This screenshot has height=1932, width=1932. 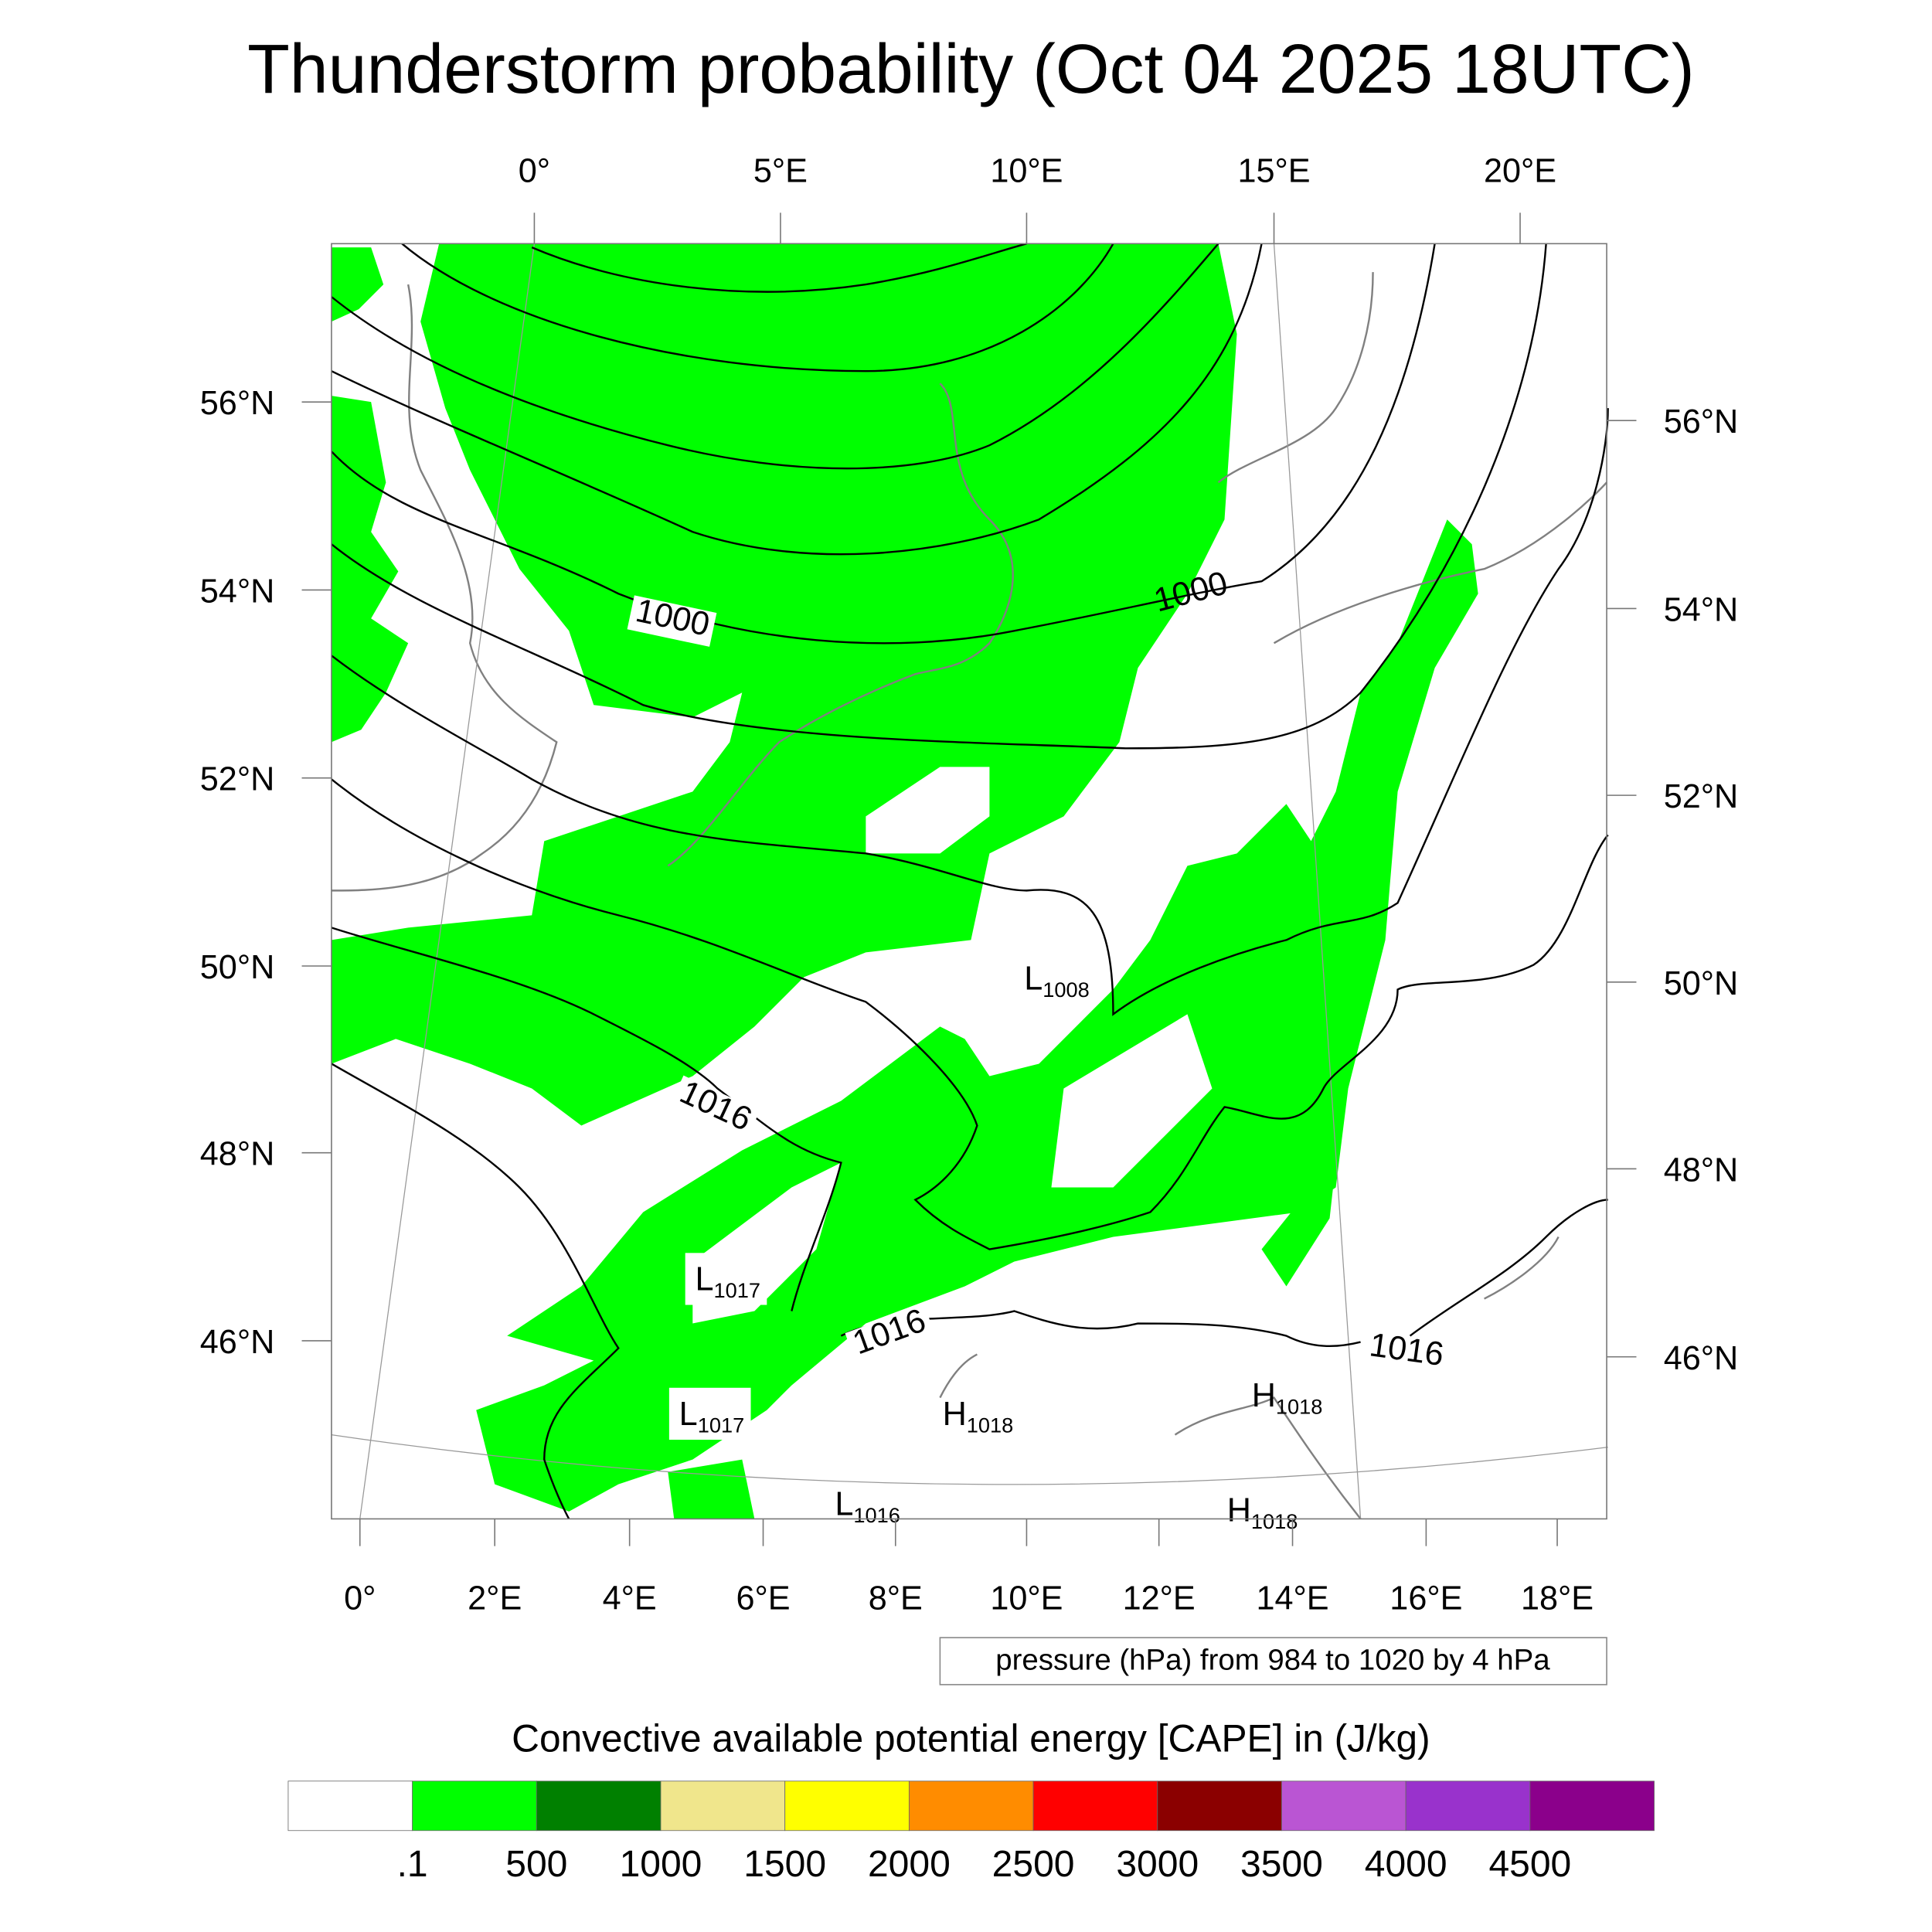 What do you see at coordinates (1426, 1599) in the screenshot?
I see `bottom-lon-tick-label: 16°E` at bounding box center [1426, 1599].